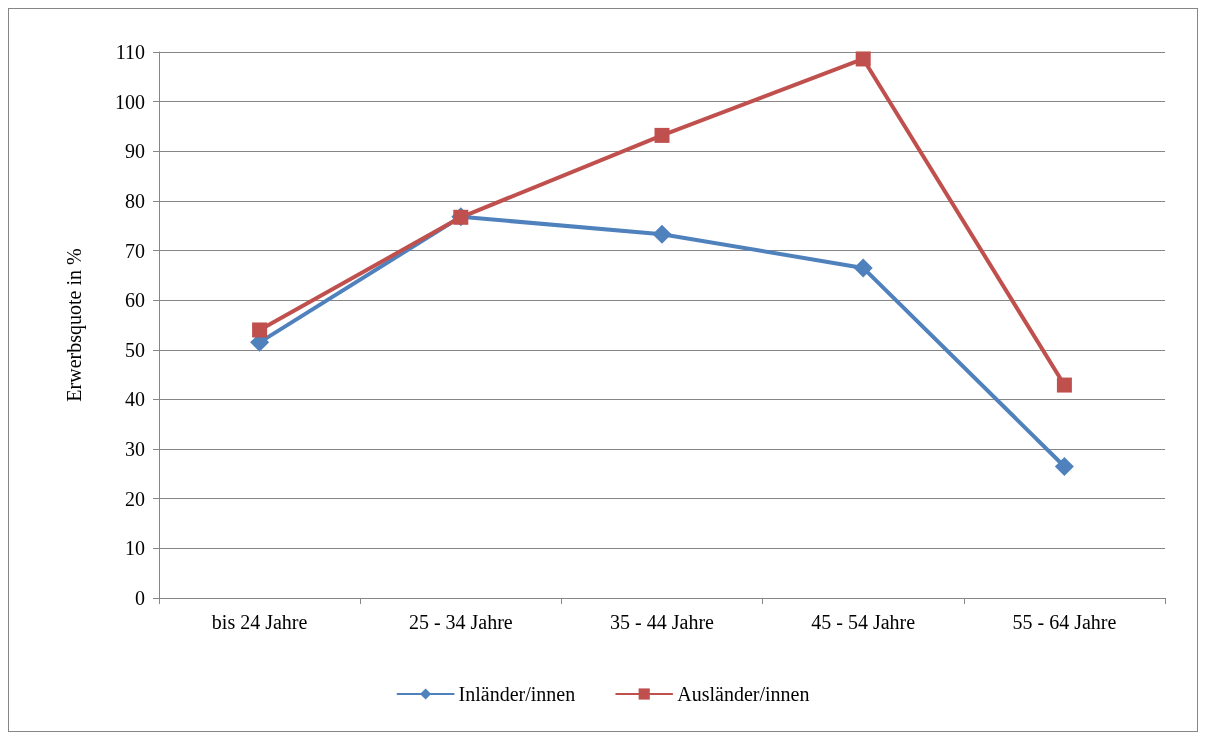 This screenshot has height=740, width=1206. What do you see at coordinates (863, 622) in the screenshot?
I see `x-tick-label: 45 - 54 Jahre` at bounding box center [863, 622].